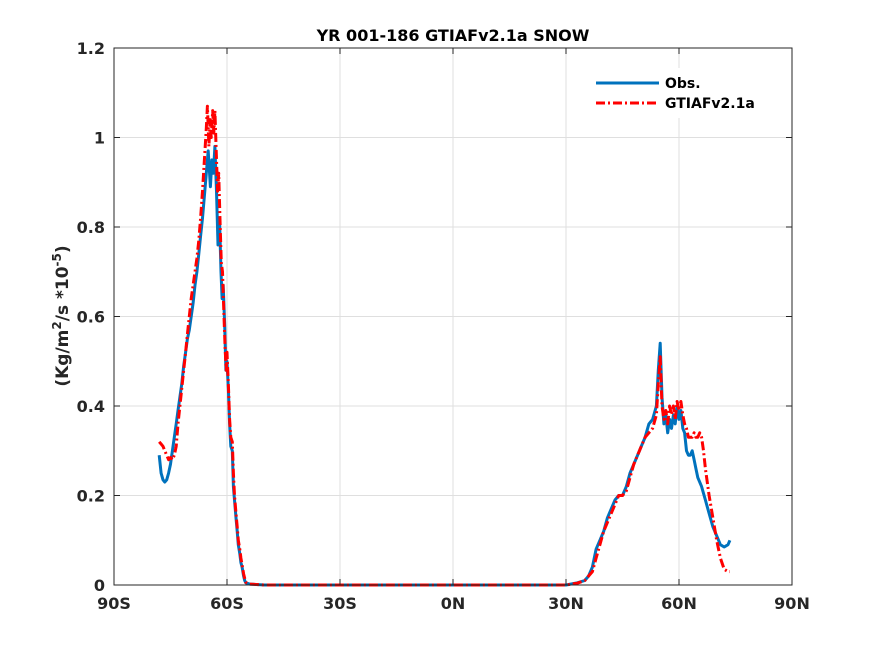 This screenshot has width=875, height=656. I want to click on x-tick-label: 90S, so click(114, 603).